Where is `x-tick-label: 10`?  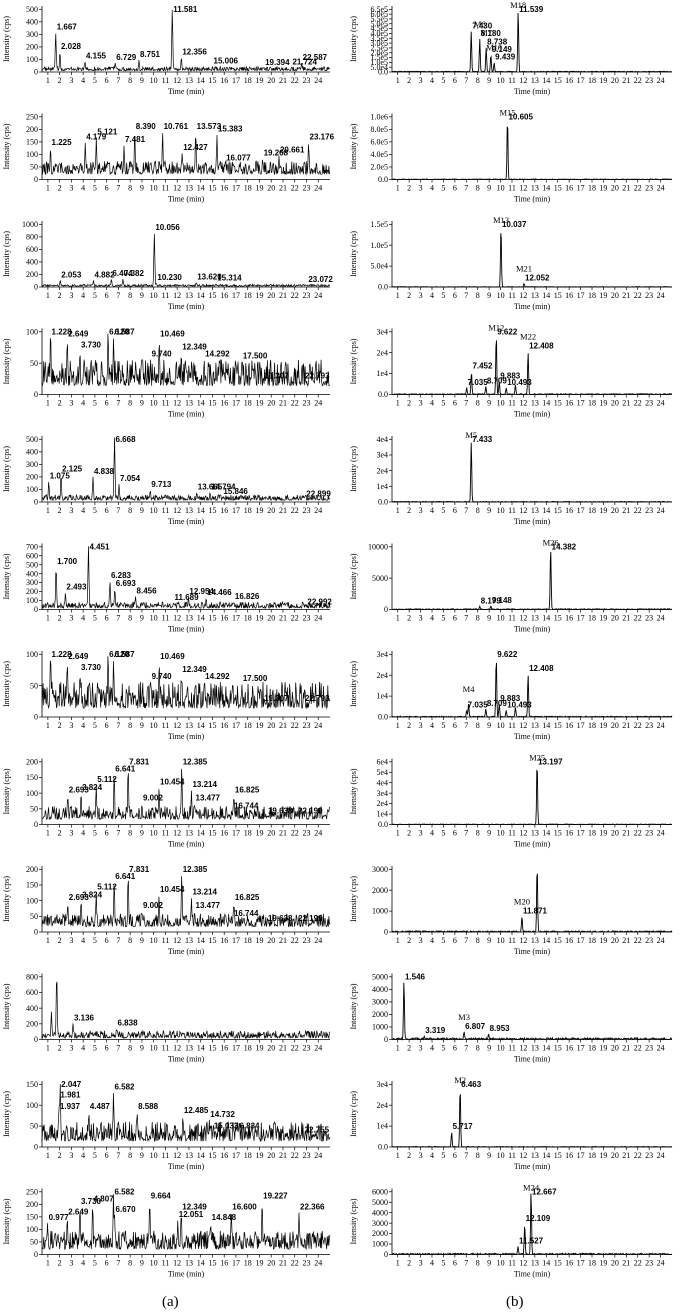 x-tick-label: 10 is located at coordinates (154, 1263).